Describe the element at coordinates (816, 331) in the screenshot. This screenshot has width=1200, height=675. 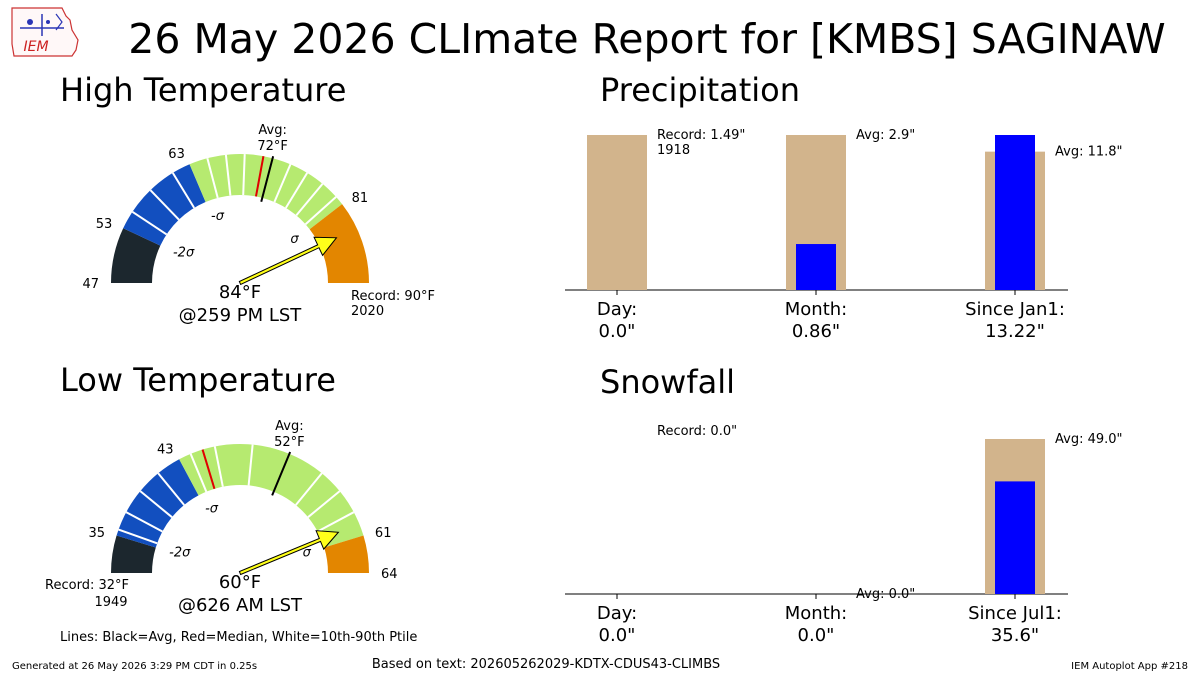
I see `value-label: 0.86"` at that location.